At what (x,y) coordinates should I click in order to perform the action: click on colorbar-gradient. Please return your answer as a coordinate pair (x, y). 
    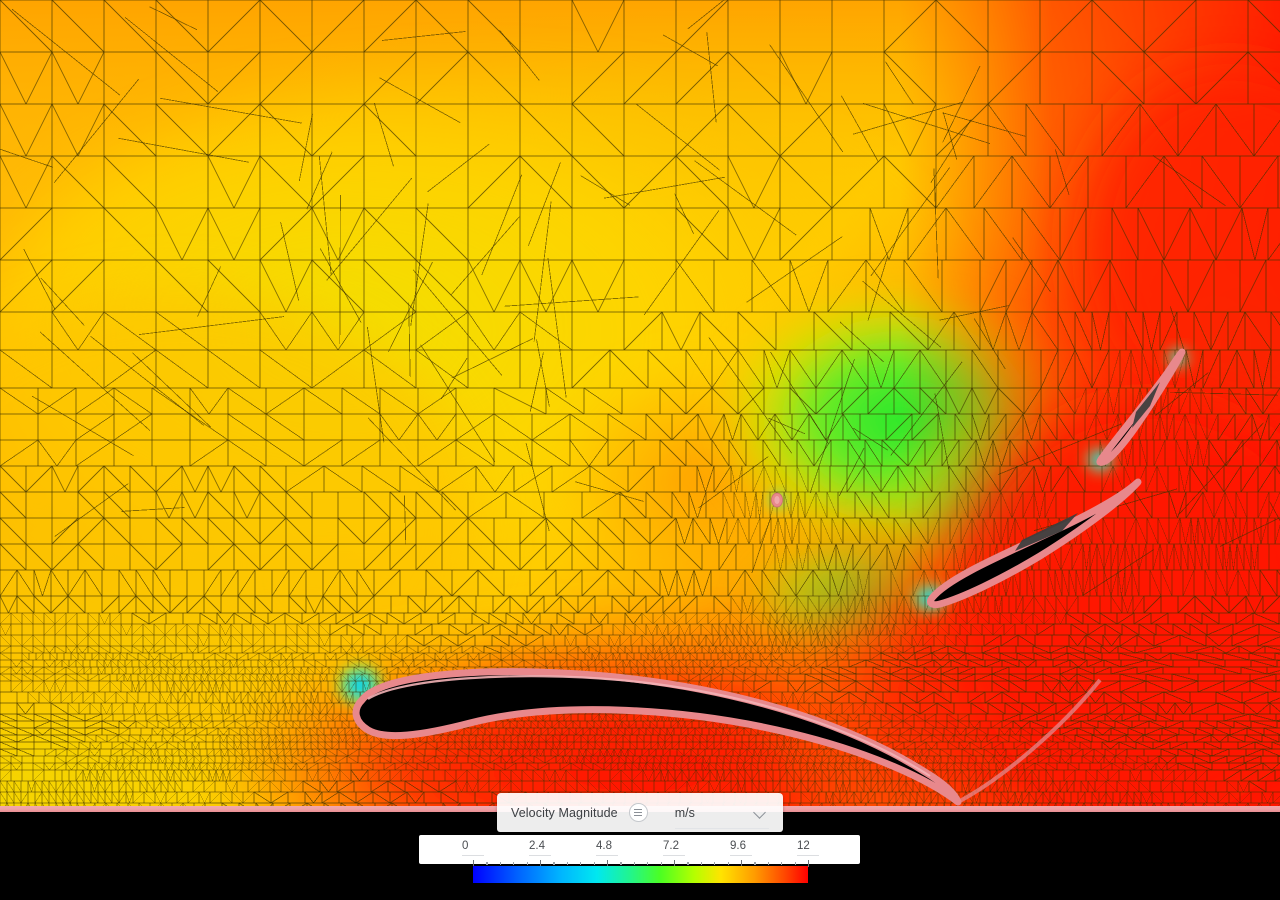
    Looking at the image, I should click on (640, 874).